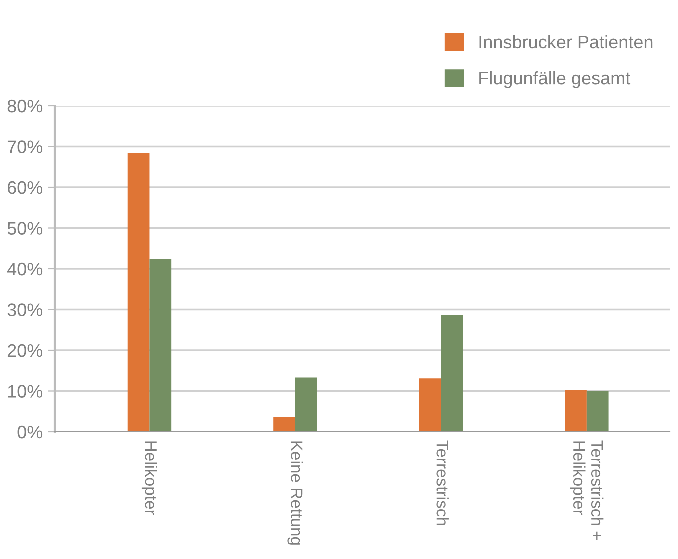 The height and width of the screenshot is (559, 678). I want to click on x-tick-label: Keine Rettung, so click(296, 493).